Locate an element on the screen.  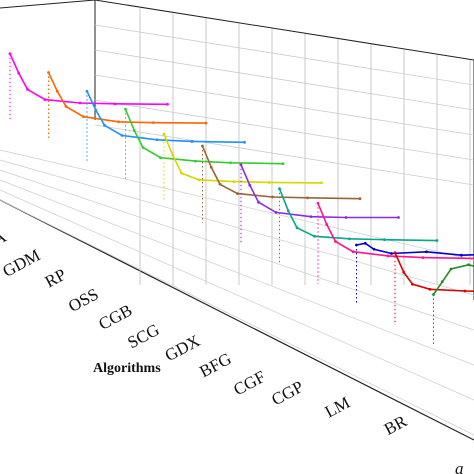
category-tick-label: OSS is located at coordinates (83, 299).